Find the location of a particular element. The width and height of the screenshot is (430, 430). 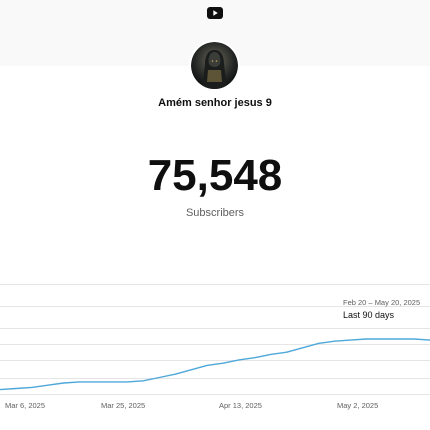

date-range: Feb 20 – May 20, 2025 is located at coordinates (382, 302).